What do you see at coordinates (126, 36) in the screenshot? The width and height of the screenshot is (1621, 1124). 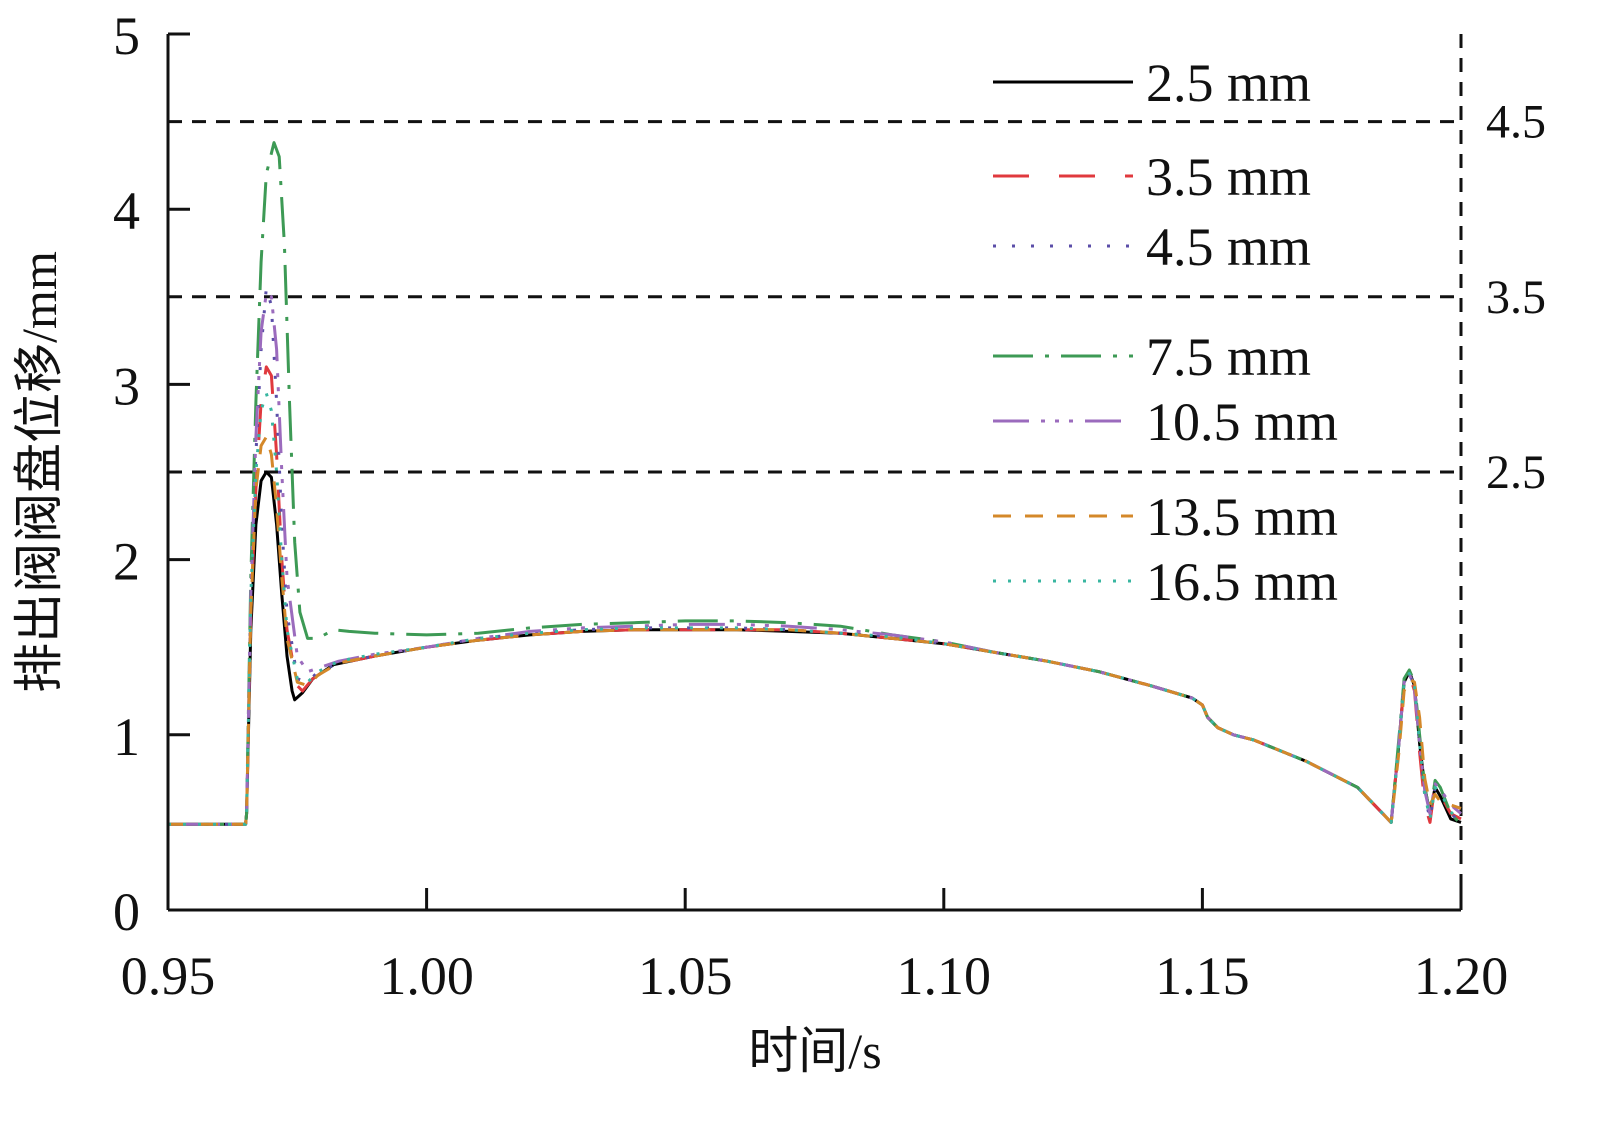 I see `y-tick-label: 5` at bounding box center [126, 36].